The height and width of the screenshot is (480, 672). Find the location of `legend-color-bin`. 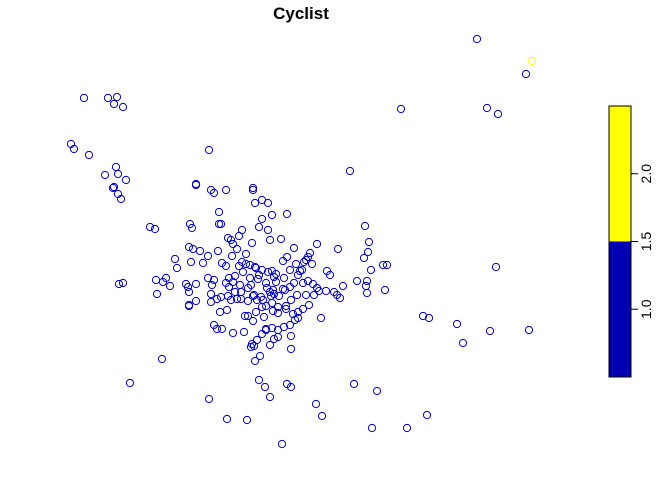

legend-color-bin is located at coordinates (620, 174).